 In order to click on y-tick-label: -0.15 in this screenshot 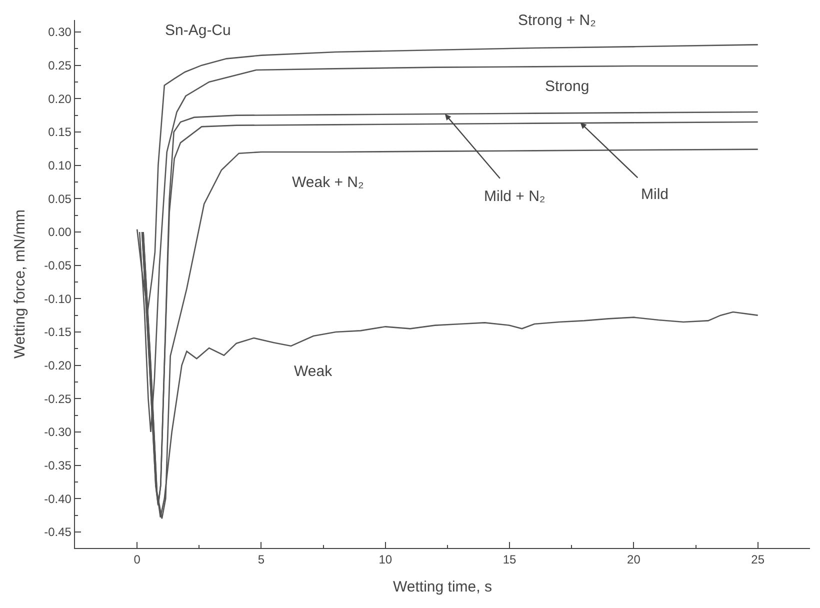, I will do `click(58, 332)`.